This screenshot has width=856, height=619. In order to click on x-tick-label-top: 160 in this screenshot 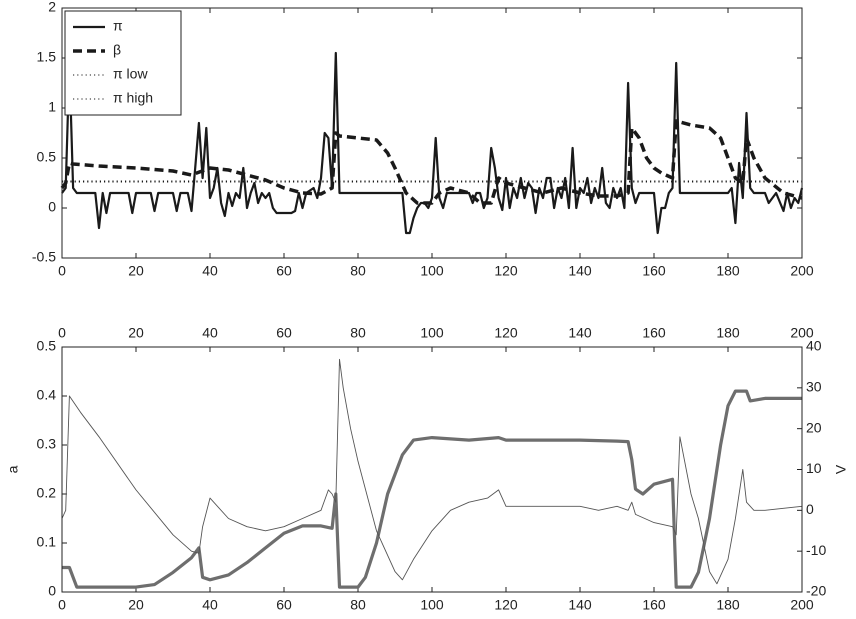, I will do `click(654, 333)`.